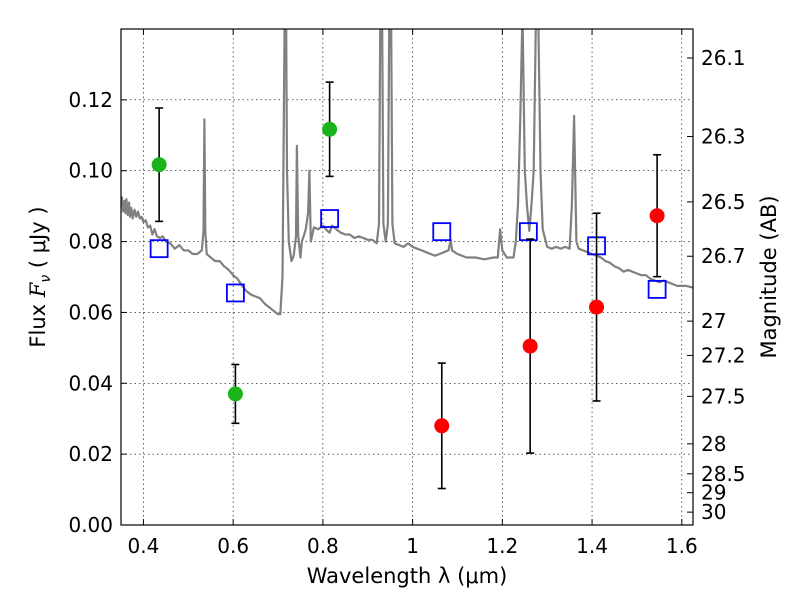  What do you see at coordinates (713, 512) in the screenshot?
I see `y2-tick-label: 30` at bounding box center [713, 512].